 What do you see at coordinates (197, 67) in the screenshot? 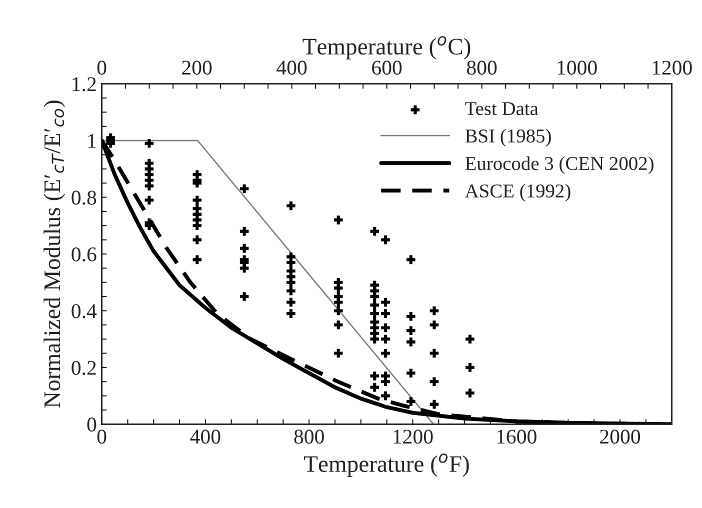
I see `x2-tick-label: 200` at bounding box center [197, 67].